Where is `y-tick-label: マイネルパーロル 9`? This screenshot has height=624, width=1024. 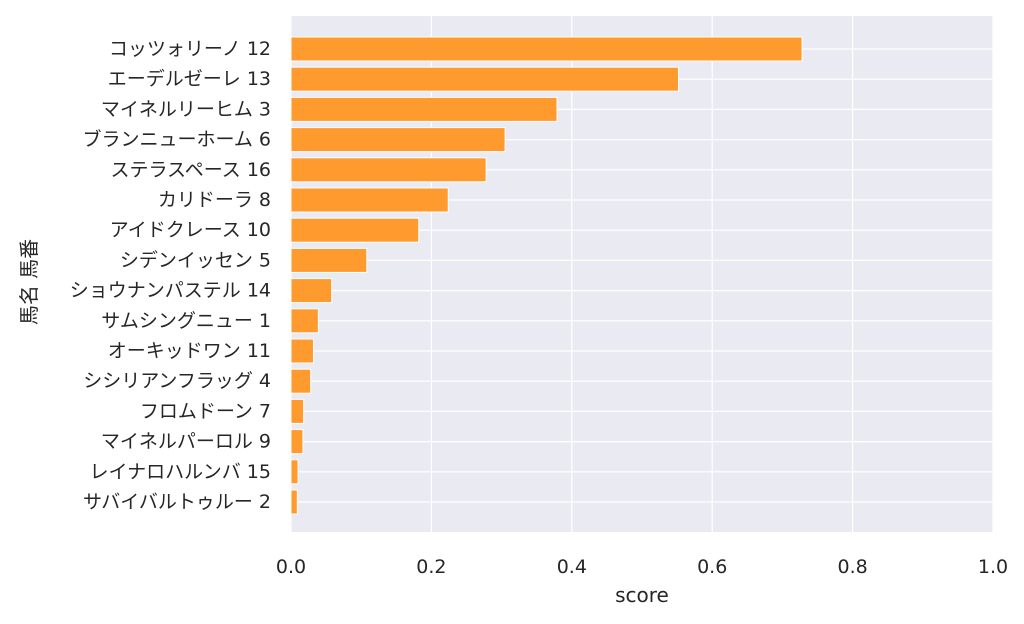 y-tick-label: マイネルパーロル 9 is located at coordinates (186, 442).